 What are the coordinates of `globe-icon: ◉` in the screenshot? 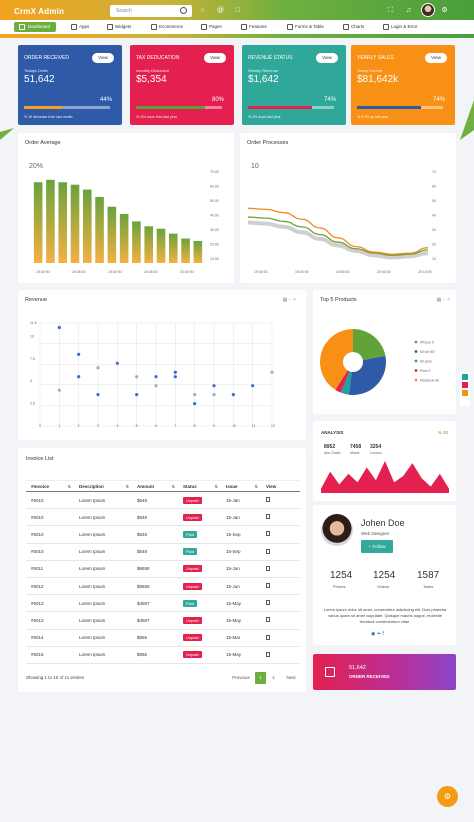 It's located at (373, 634).